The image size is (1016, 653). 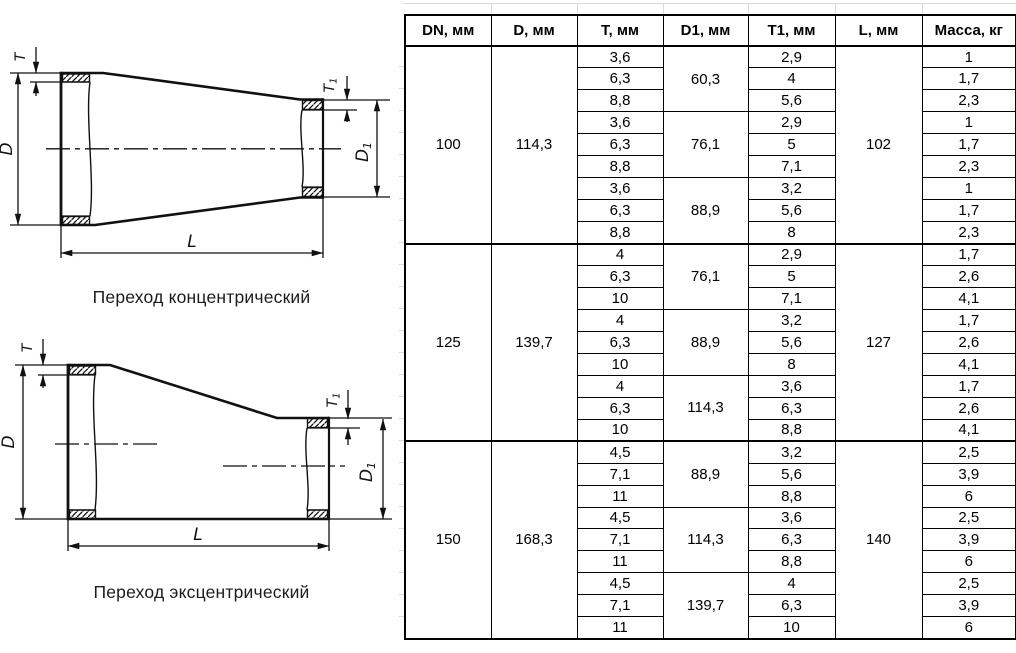 What do you see at coordinates (710, 167) in the screenshot?
I see `table-row: 8,8 7,1 2,3` at bounding box center [710, 167].